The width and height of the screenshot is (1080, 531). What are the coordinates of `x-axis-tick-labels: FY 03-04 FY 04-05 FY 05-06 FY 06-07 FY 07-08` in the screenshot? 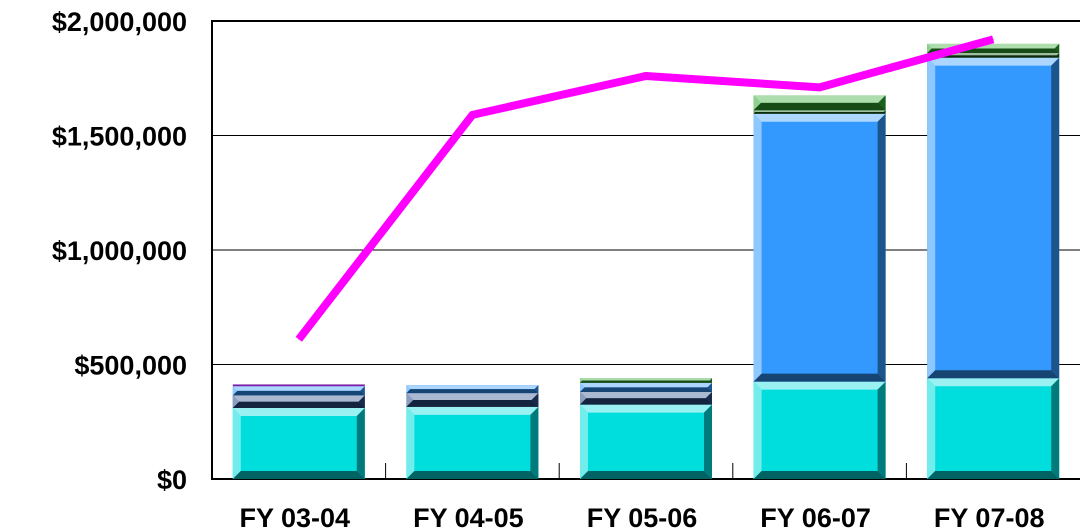 It's located at (642, 517).